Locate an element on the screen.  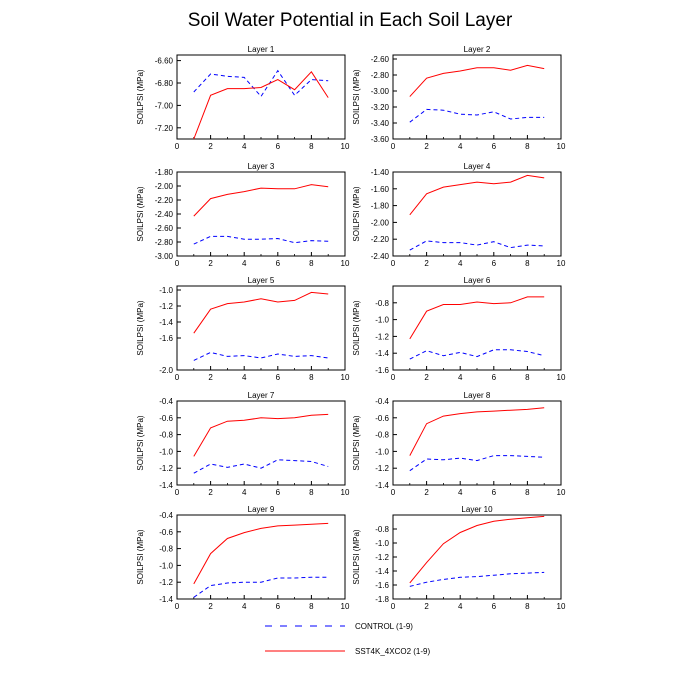
layer-6-x-tick-label: 0 is located at coordinates (393, 377).